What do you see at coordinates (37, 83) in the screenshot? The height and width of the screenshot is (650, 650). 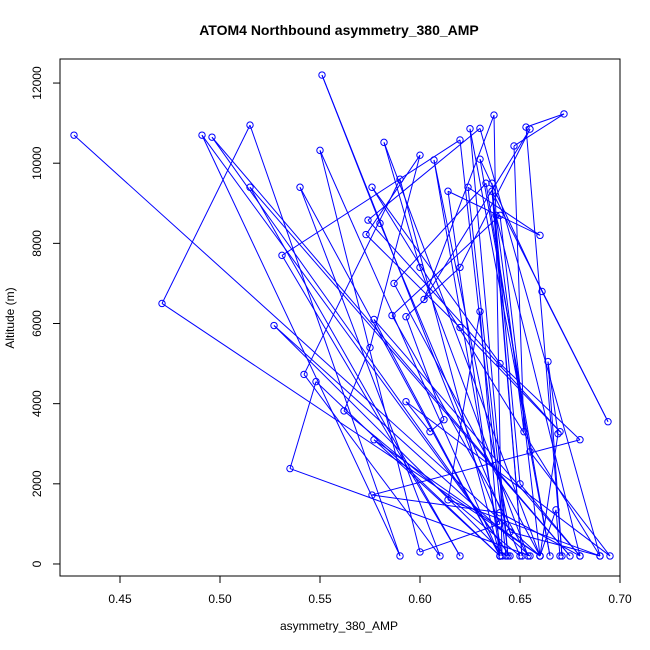 I see `y-tick-label: 12000` at bounding box center [37, 83].